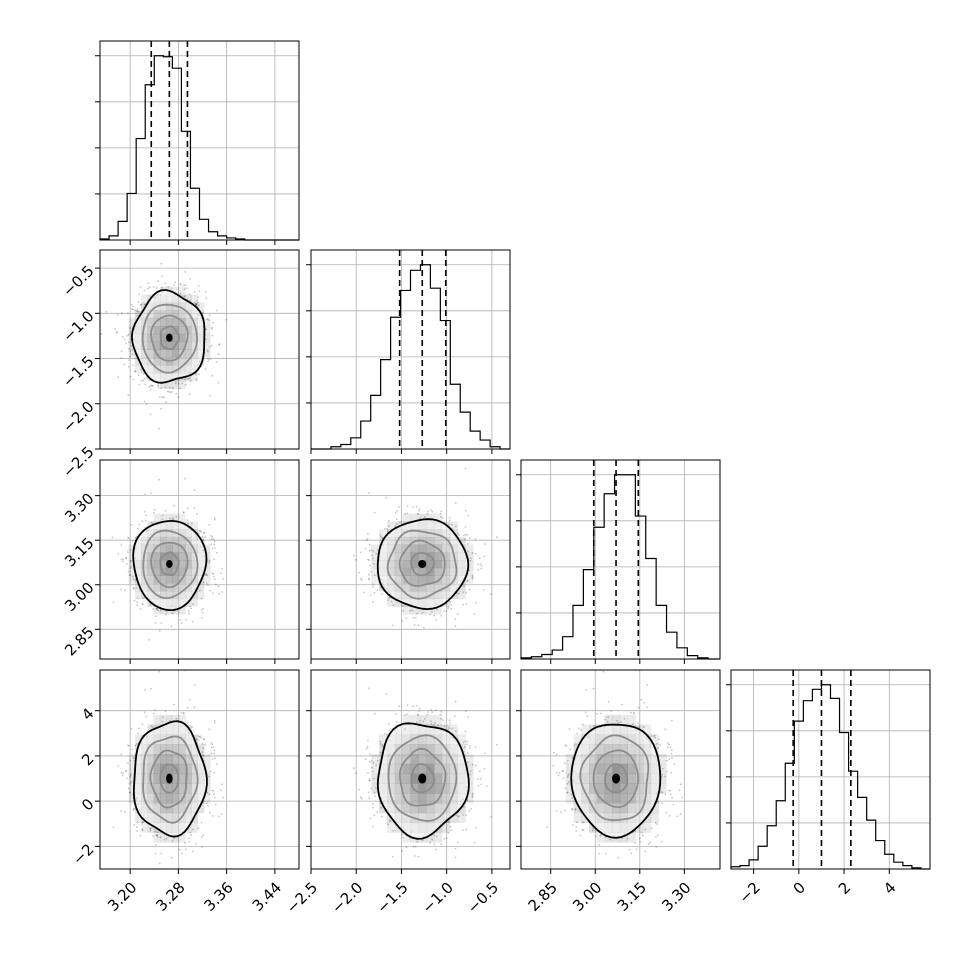  What do you see at coordinates (79, 507) in the screenshot?
I see `y-tick-label-p2: 3.30` at bounding box center [79, 507].